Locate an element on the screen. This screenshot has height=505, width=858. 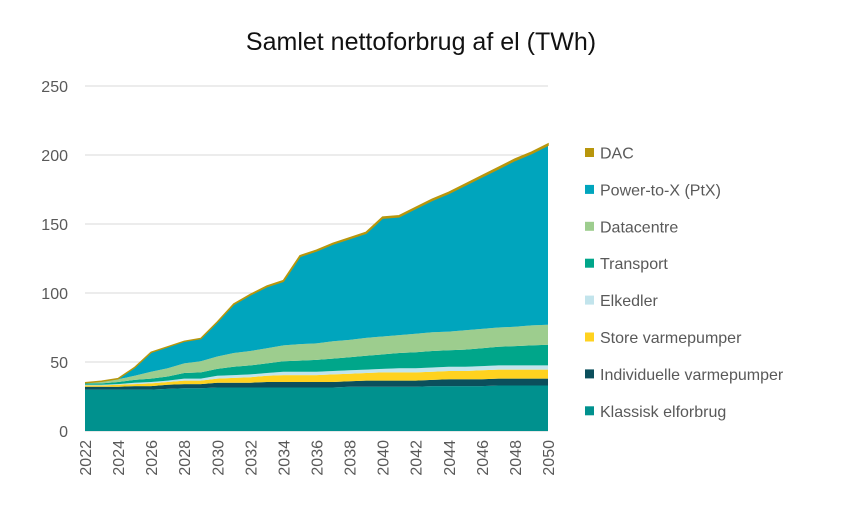
x-tick-label: 2048 is located at coordinates (516, 458).